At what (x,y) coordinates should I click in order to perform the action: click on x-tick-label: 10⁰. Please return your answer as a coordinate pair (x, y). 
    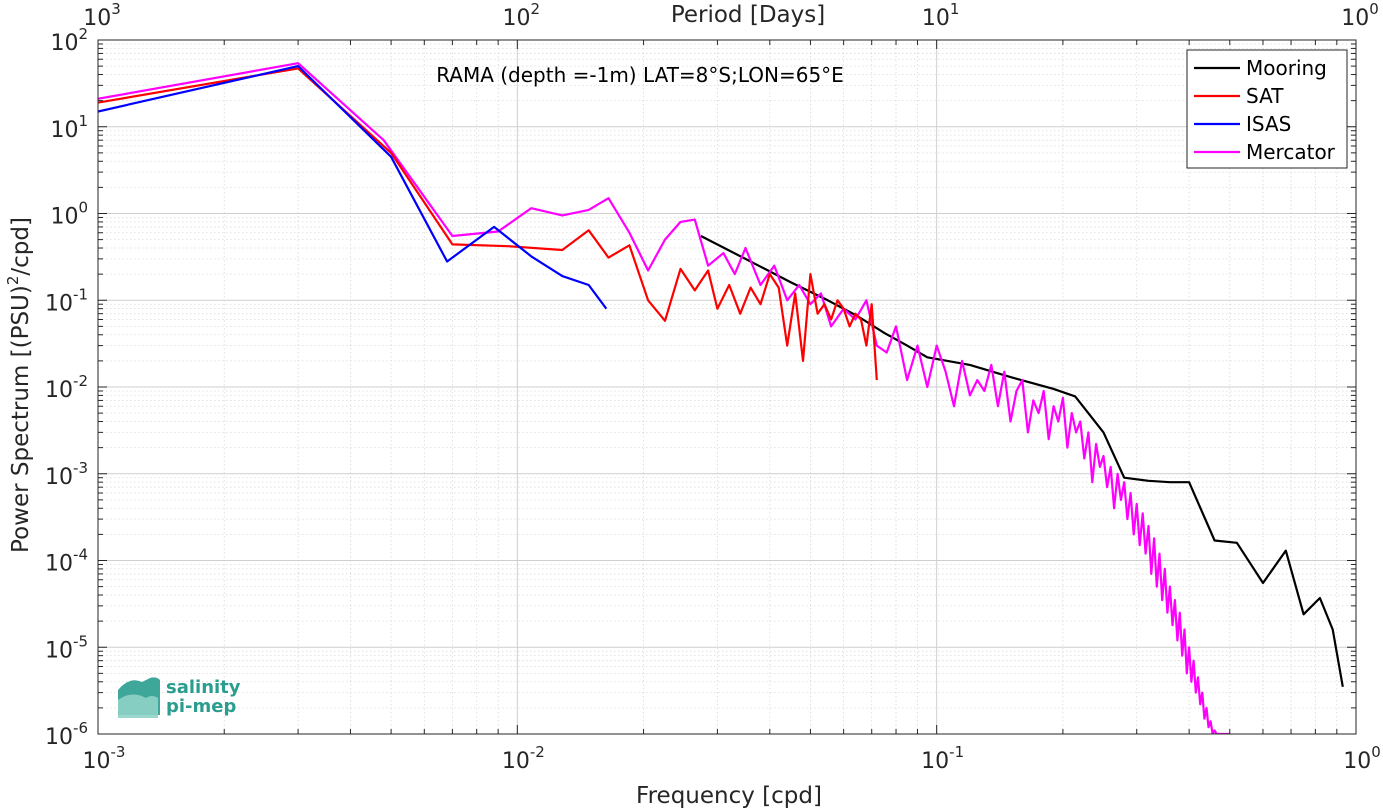
    Looking at the image, I should click on (1362, 758).